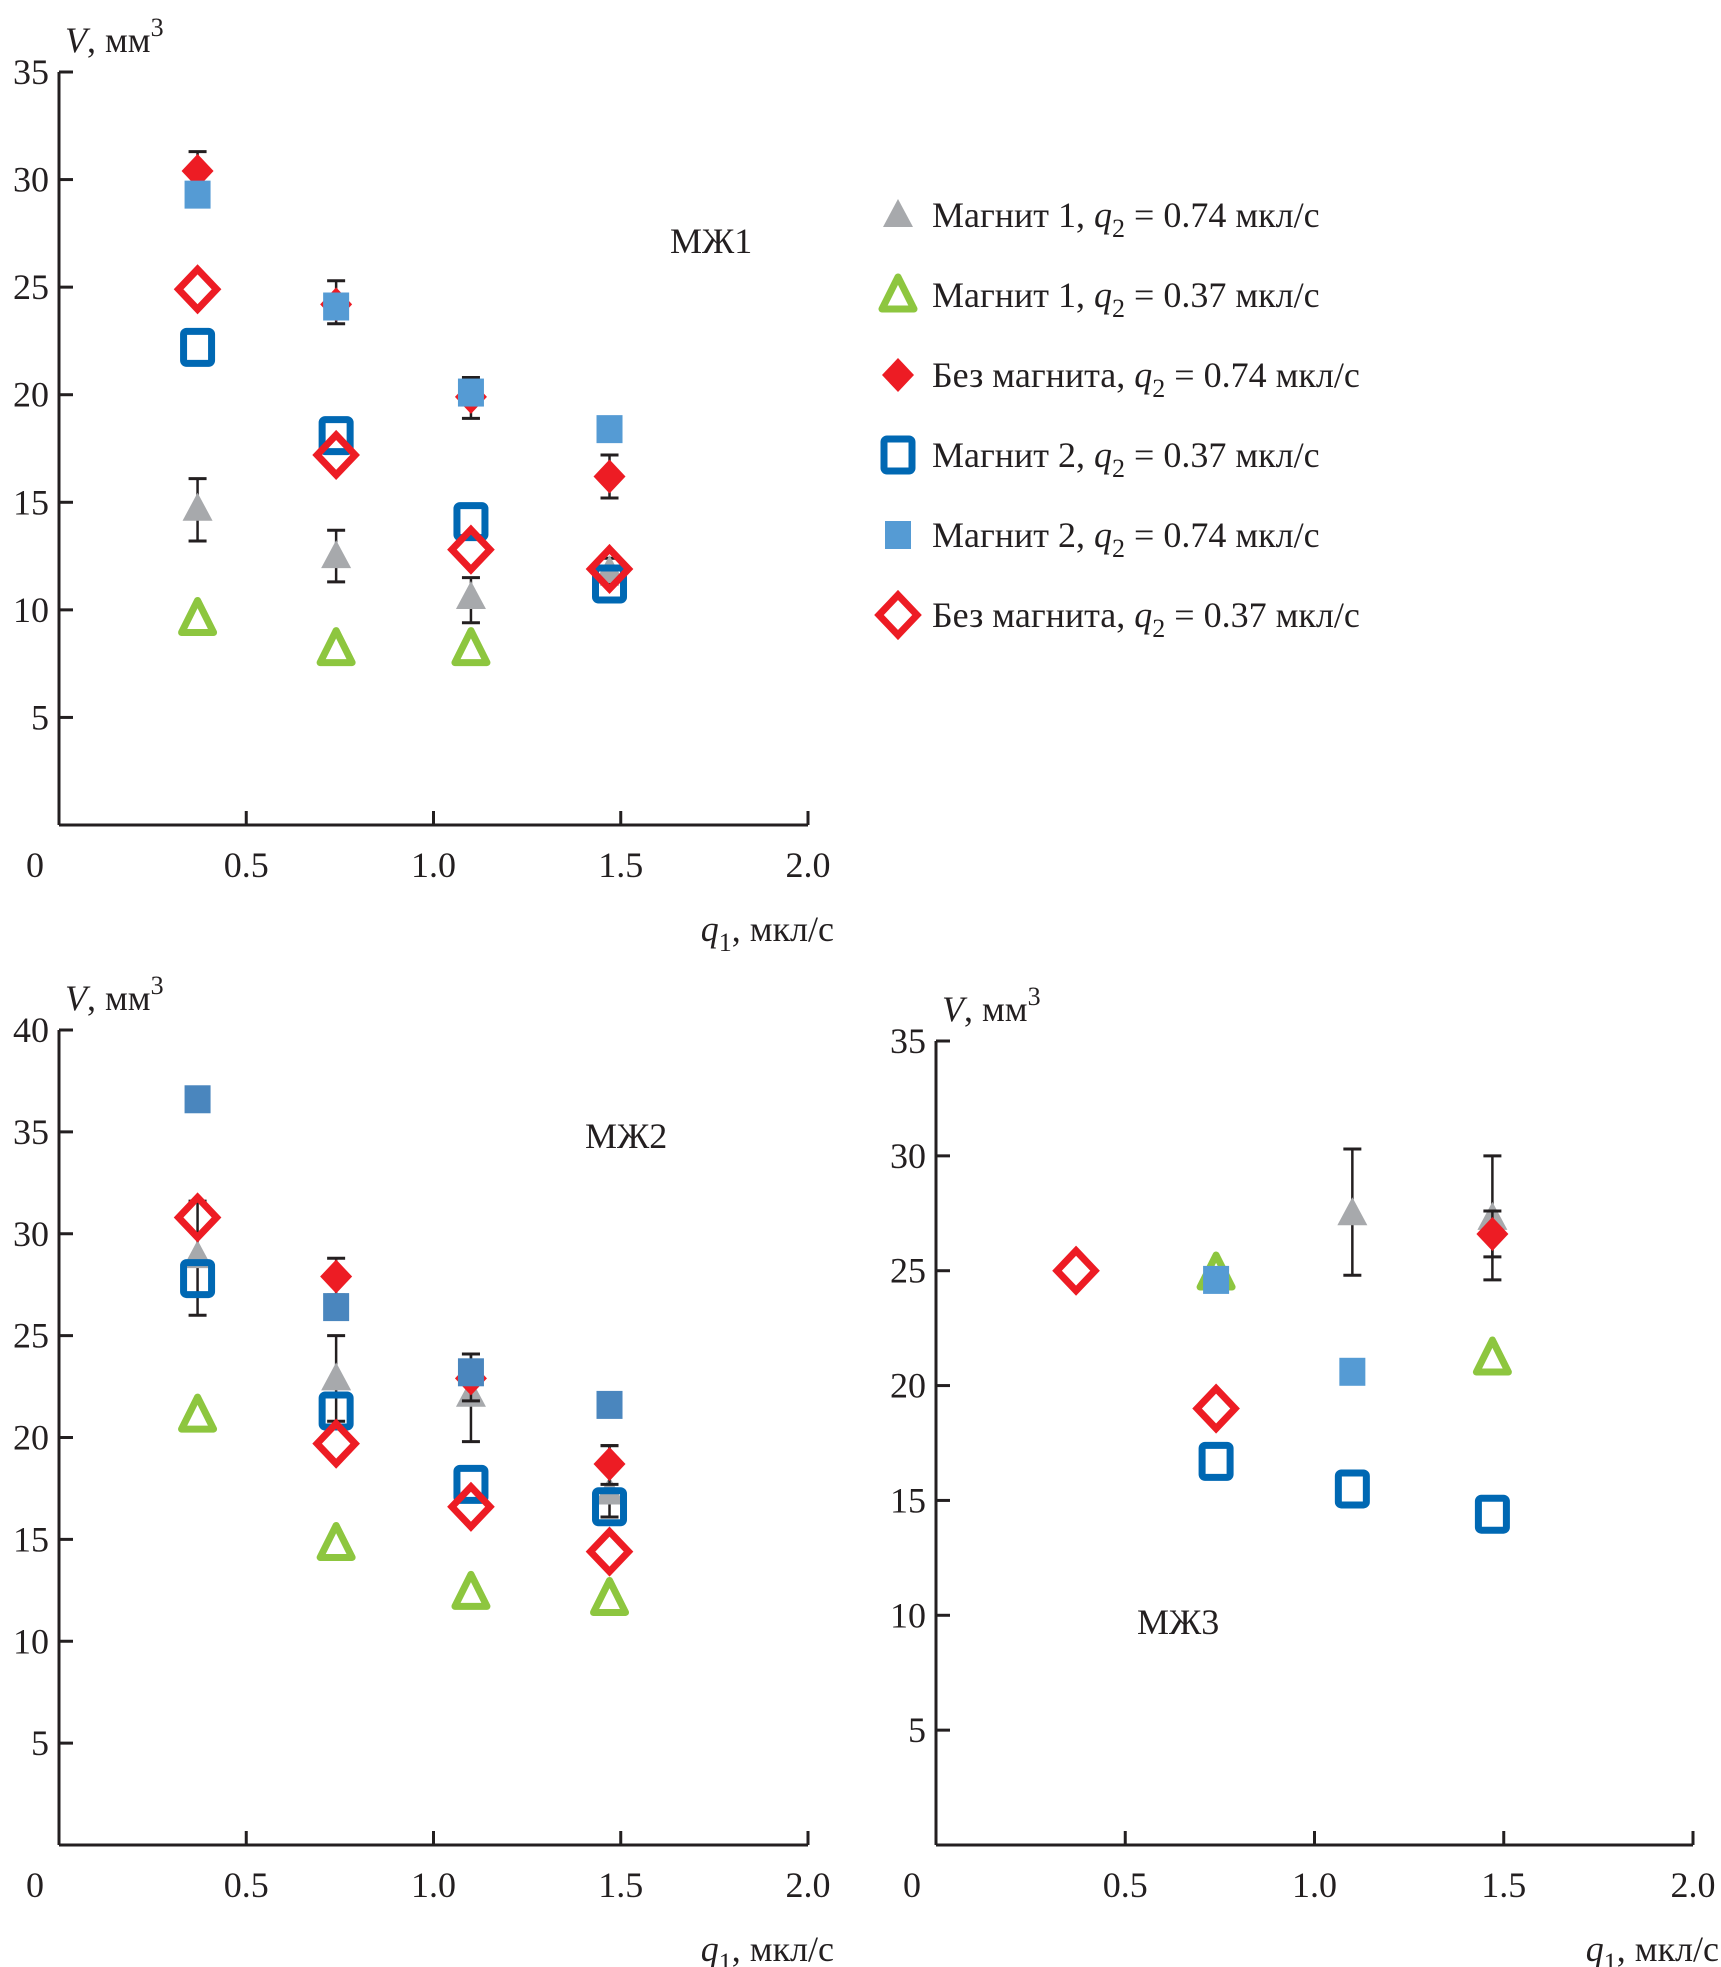 The width and height of the screenshot is (1721, 1967). I want to click on legend-item: Магнит 2, q2 = 0.74 мкл/с, so click(1102, 539).